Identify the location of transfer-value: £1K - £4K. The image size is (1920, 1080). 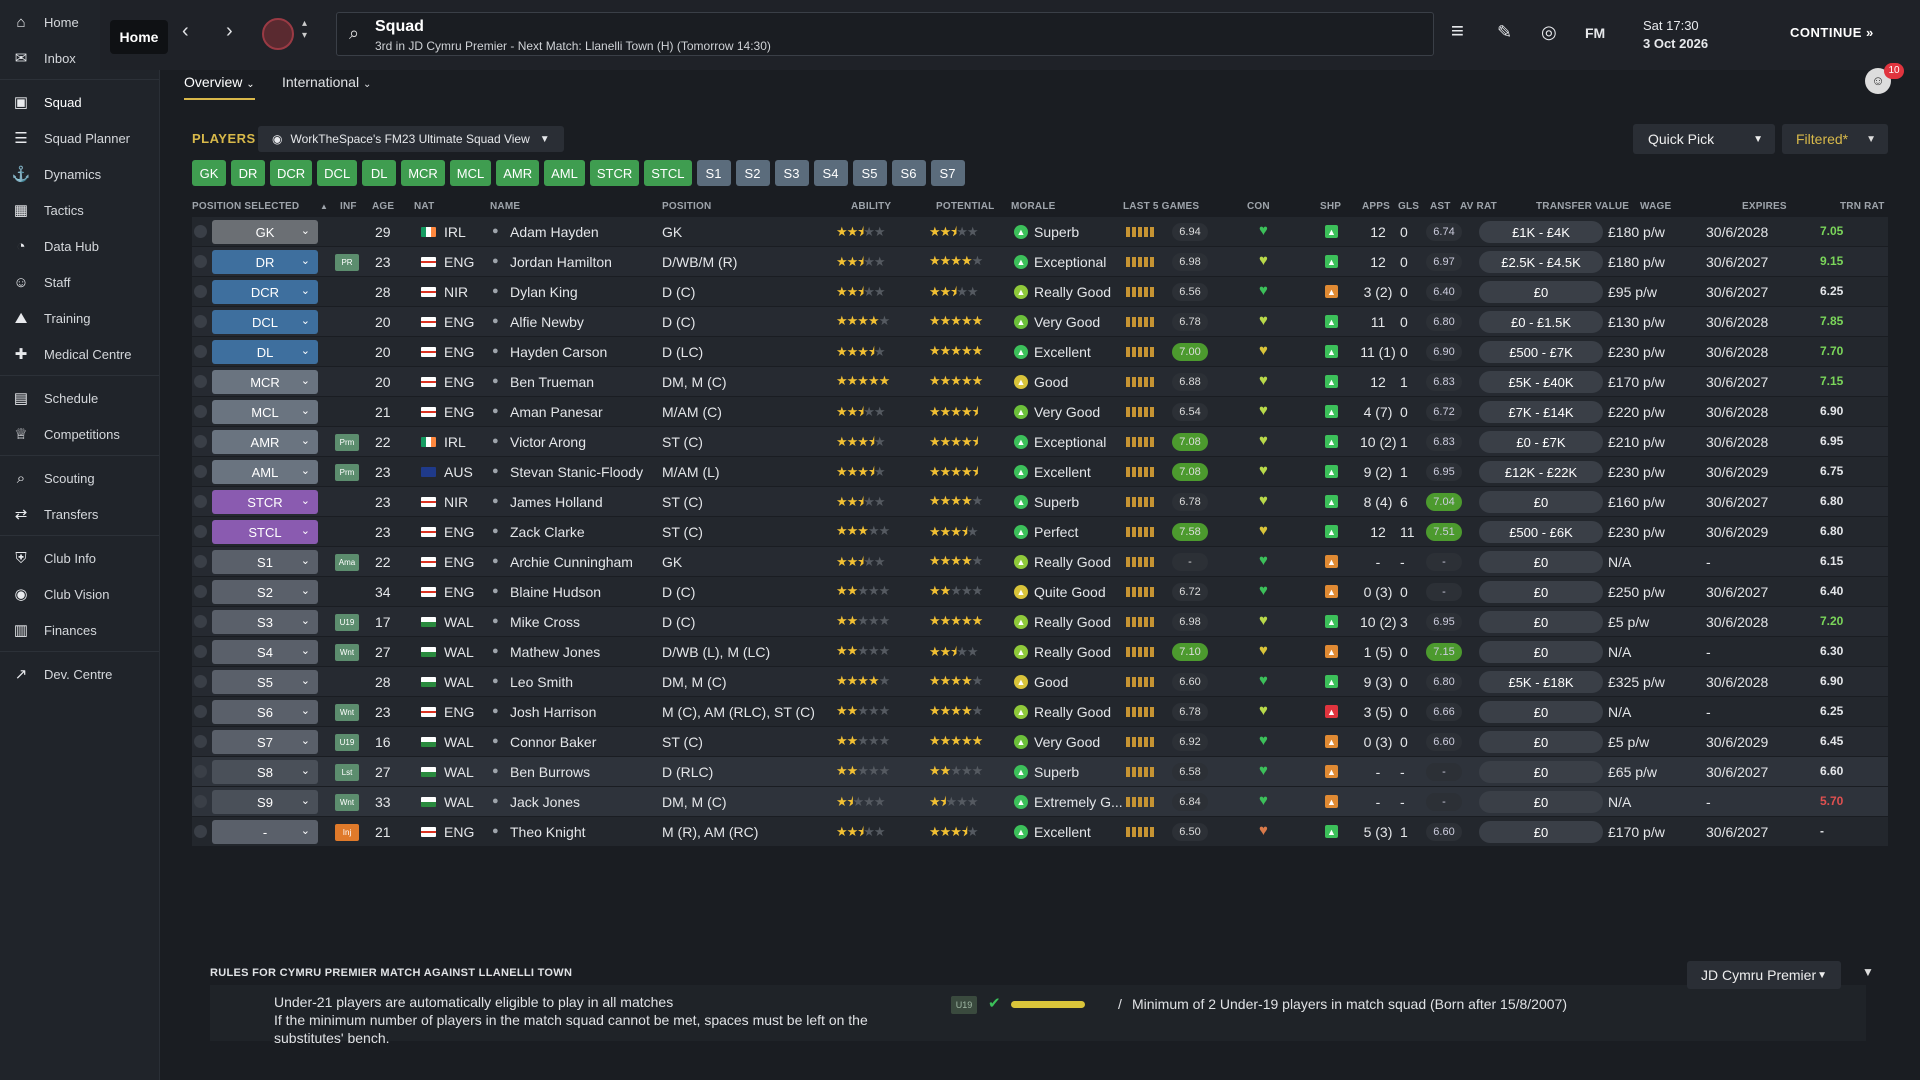
(1541, 232).